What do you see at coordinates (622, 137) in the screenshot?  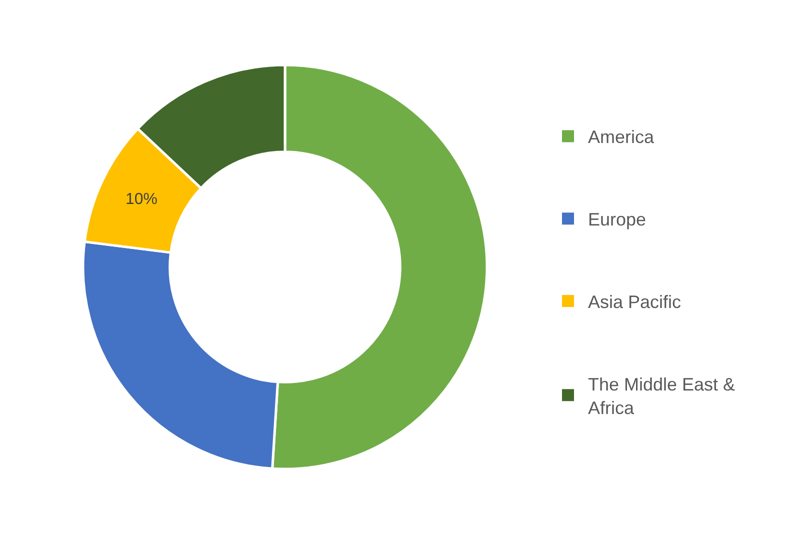 I see `legend-label: America` at bounding box center [622, 137].